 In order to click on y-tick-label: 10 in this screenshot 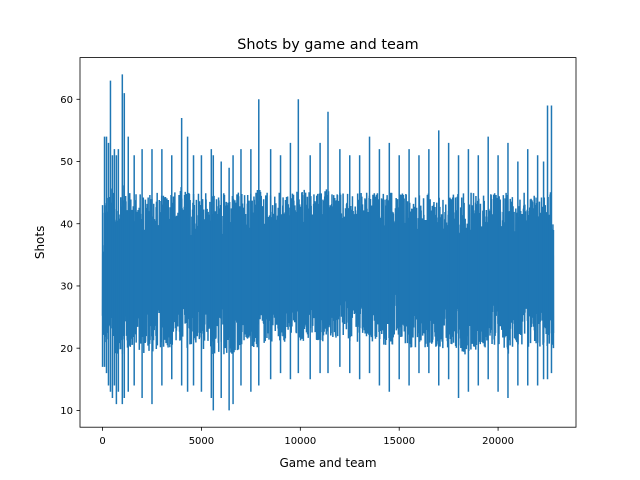, I will do `click(66, 411)`.